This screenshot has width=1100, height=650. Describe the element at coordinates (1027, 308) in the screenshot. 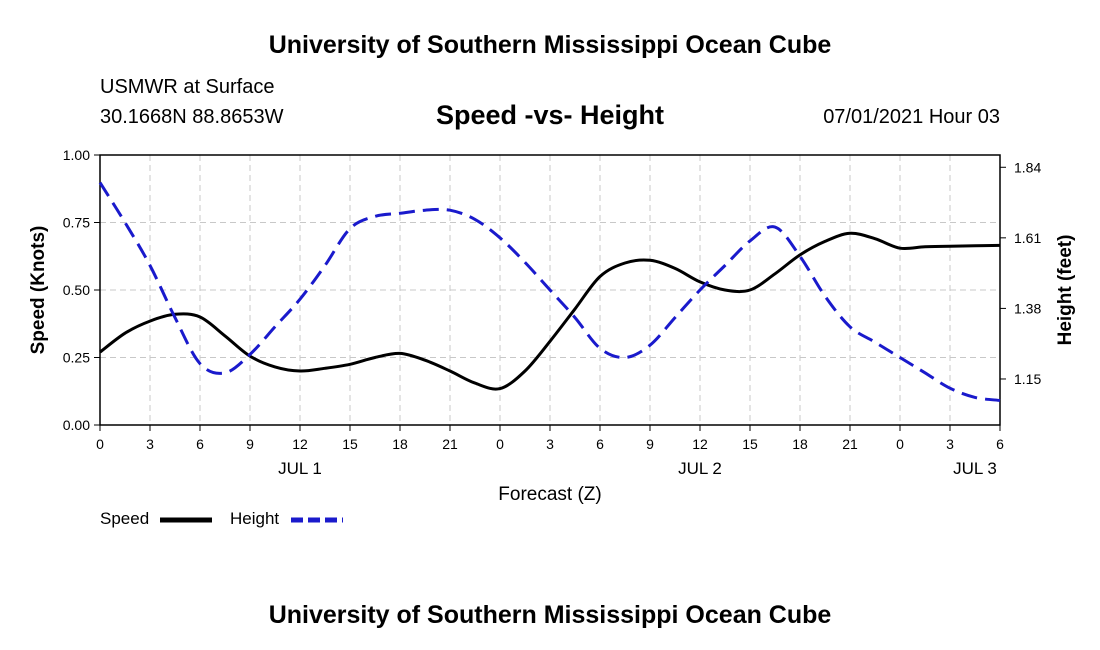

I see `y2-tick-label: 1.38` at that location.